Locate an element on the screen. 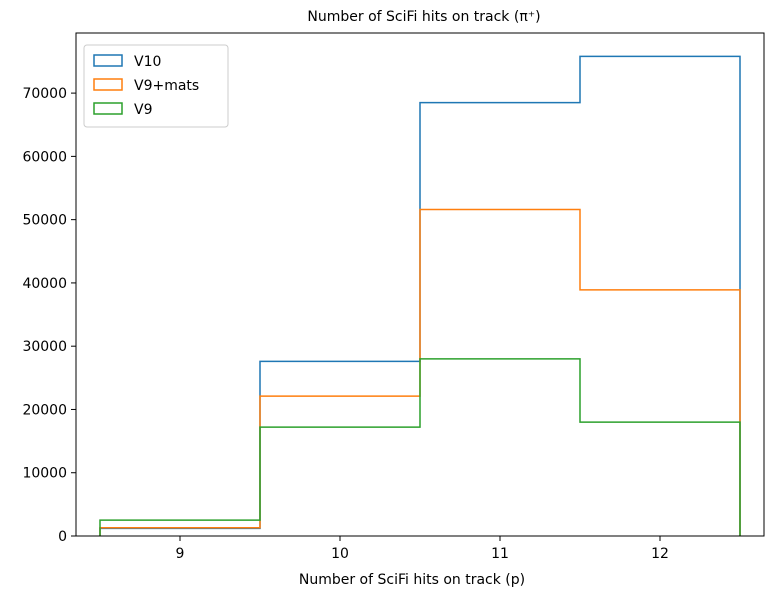 The width and height of the screenshot is (784, 594). y-tick-label: 0 is located at coordinates (62, 537).